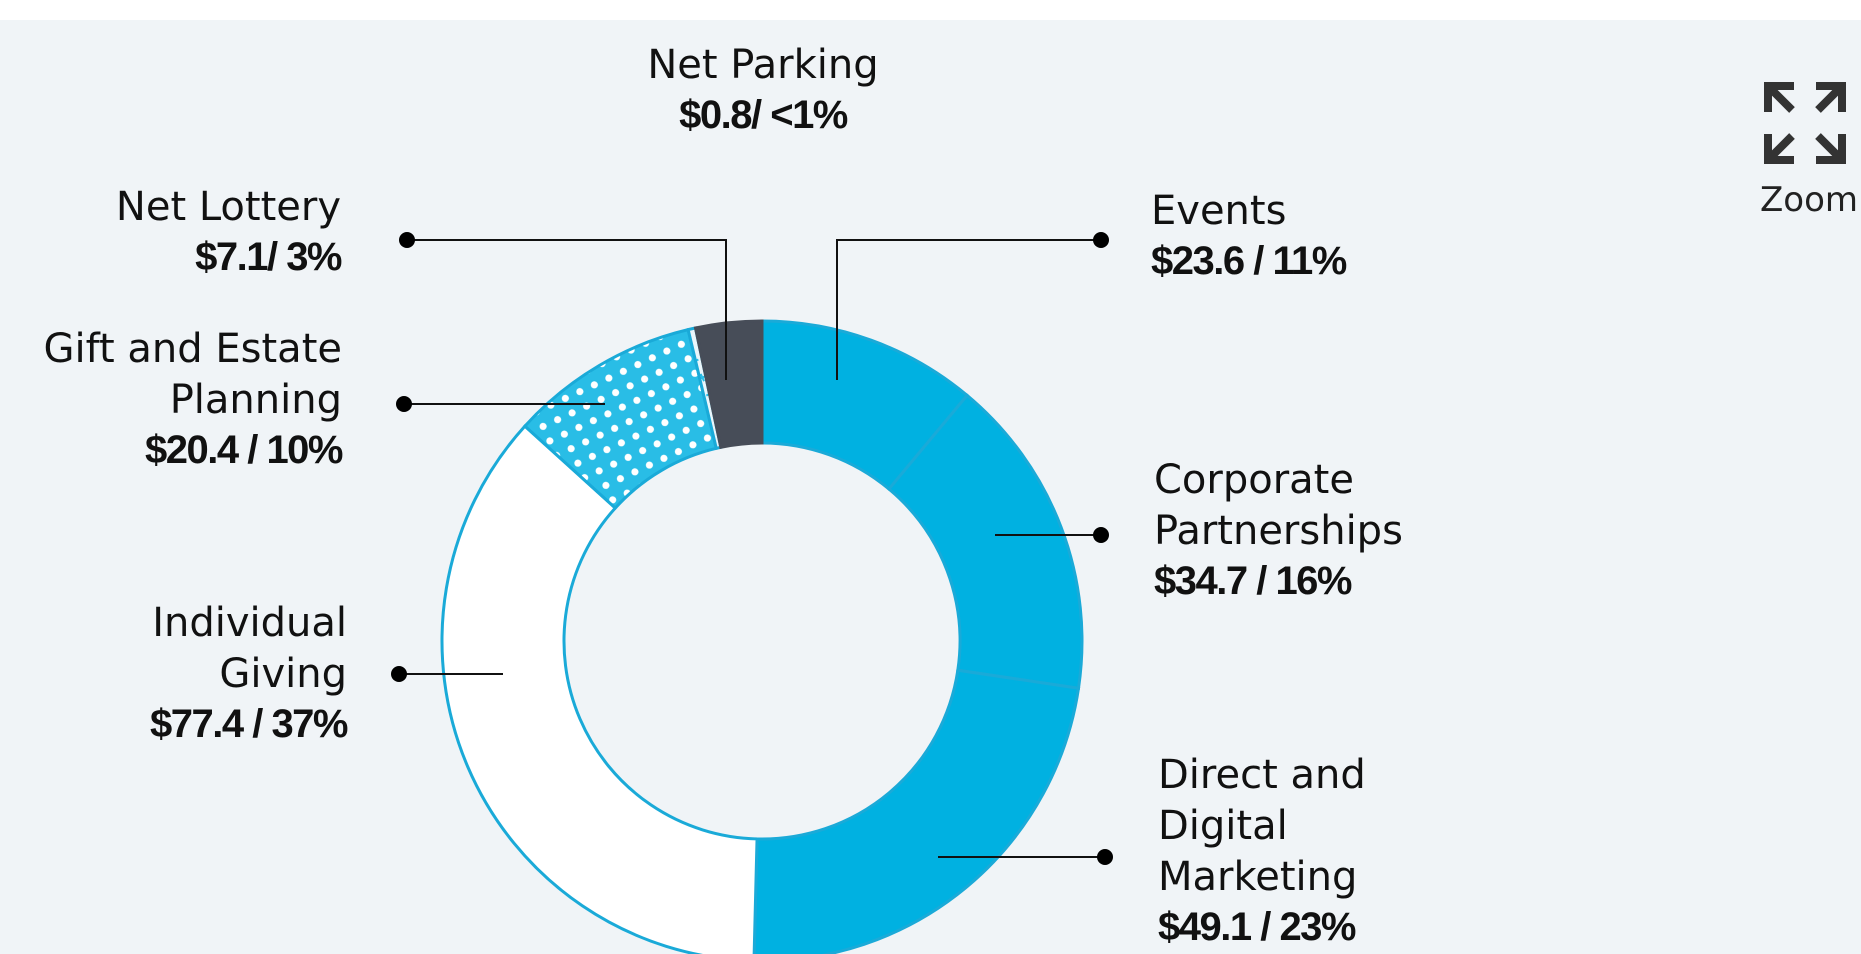  What do you see at coordinates (192, 374) in the screenshot?
I see `category-label: Gift and Estate Planning` at bounding box center [192, 374].